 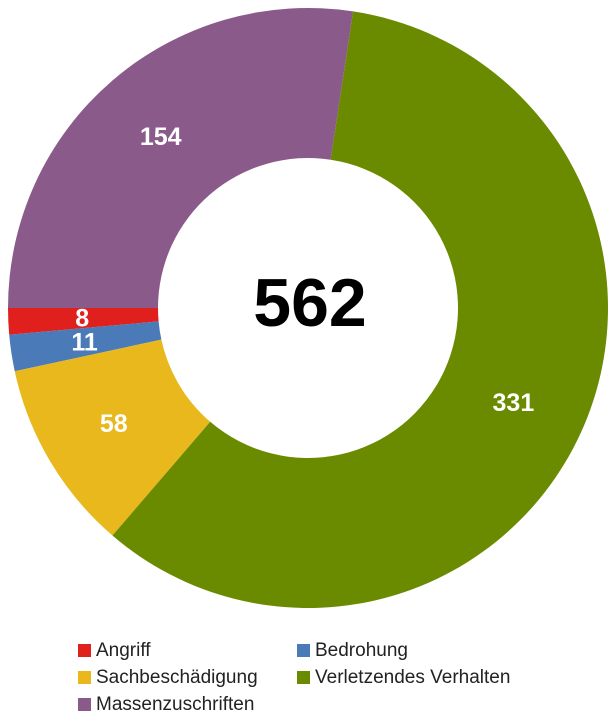 I want to click on slice-label: 154, so click(x=161, y=137).